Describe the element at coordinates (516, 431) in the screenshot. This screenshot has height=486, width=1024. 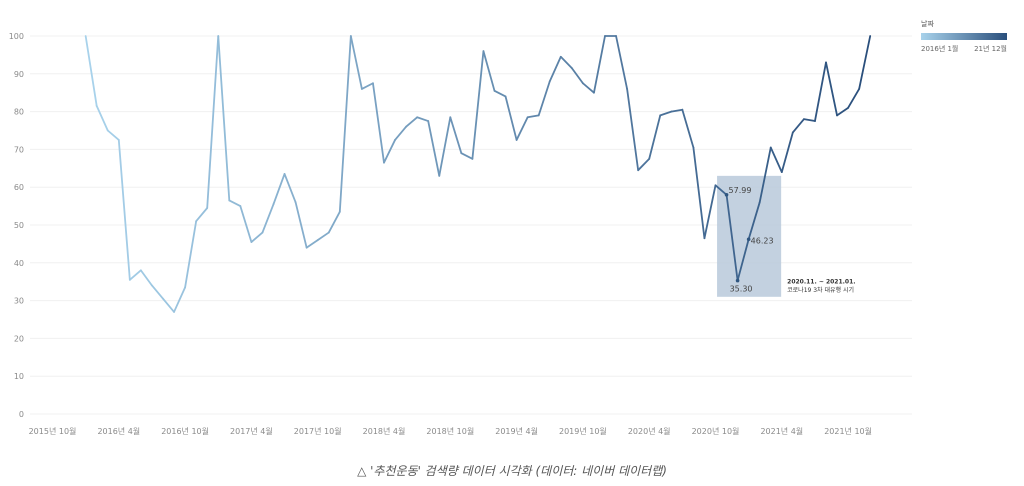
I see `x-tick-label: 2019년 4월` at that location.